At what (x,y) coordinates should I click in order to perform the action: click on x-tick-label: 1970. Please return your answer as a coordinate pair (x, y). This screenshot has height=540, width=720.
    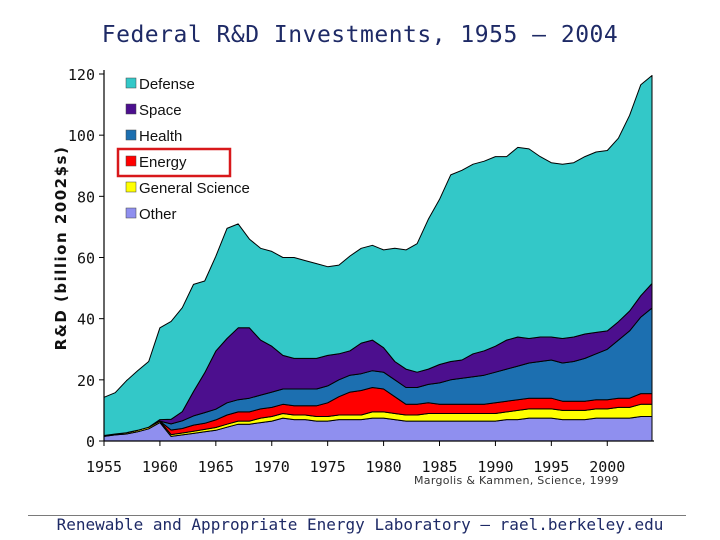
    Looking at the image, I should click on (272, 467).